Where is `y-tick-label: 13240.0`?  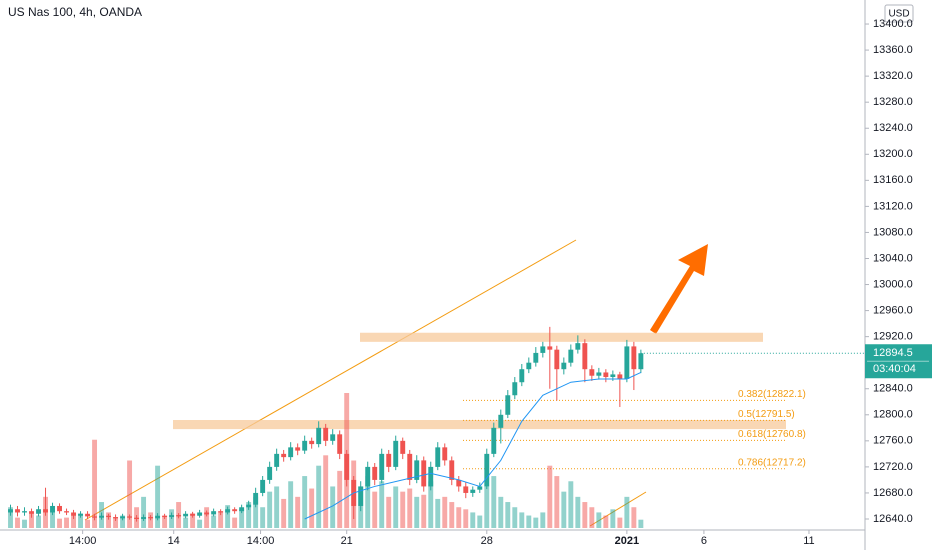 y-tick-label: 13240.0 is located at coordinates (893, 128).